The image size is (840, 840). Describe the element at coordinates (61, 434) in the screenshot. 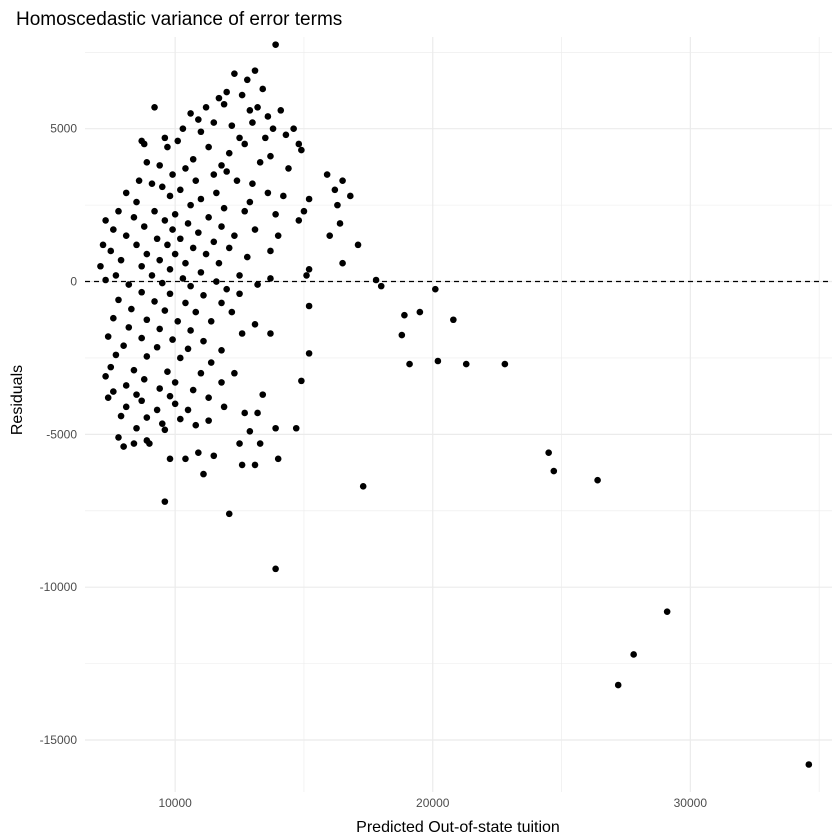

I see `y-tick-label: -5000` at that location.